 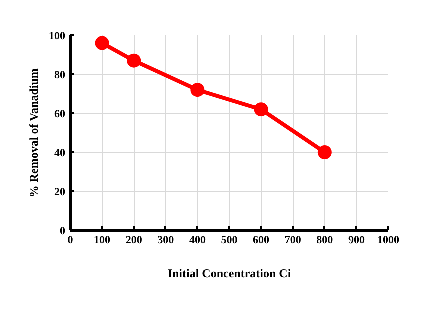 I want to click on x-tick-label: 300, so click(x=166, y=240).